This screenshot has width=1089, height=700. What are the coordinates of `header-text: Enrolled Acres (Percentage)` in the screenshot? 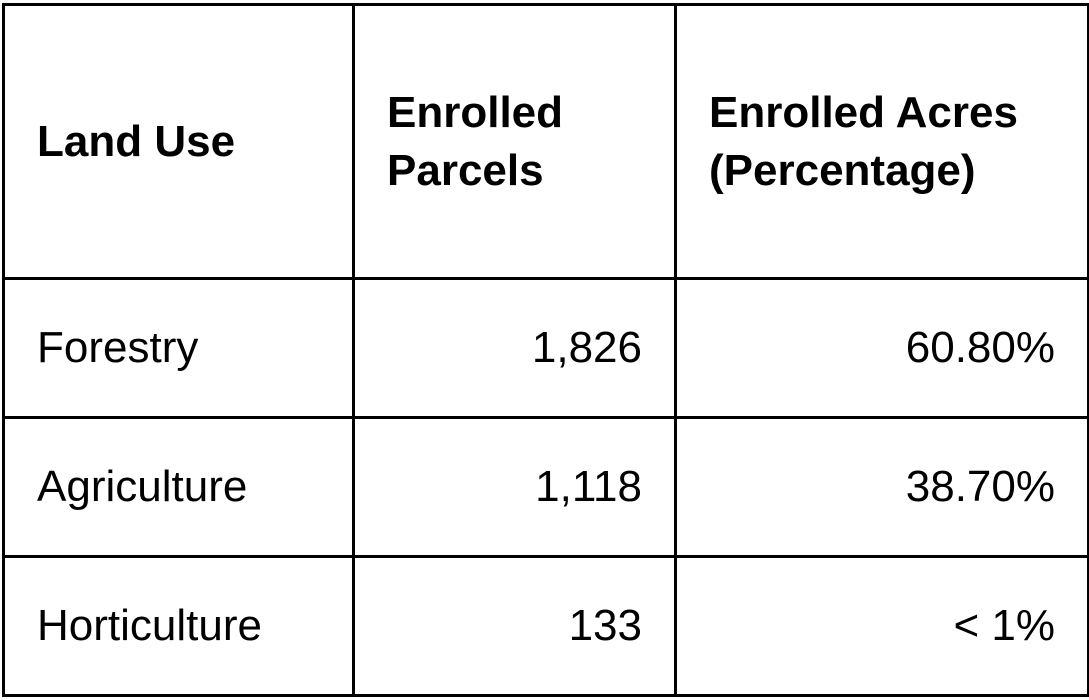 It's located at (863, 141).